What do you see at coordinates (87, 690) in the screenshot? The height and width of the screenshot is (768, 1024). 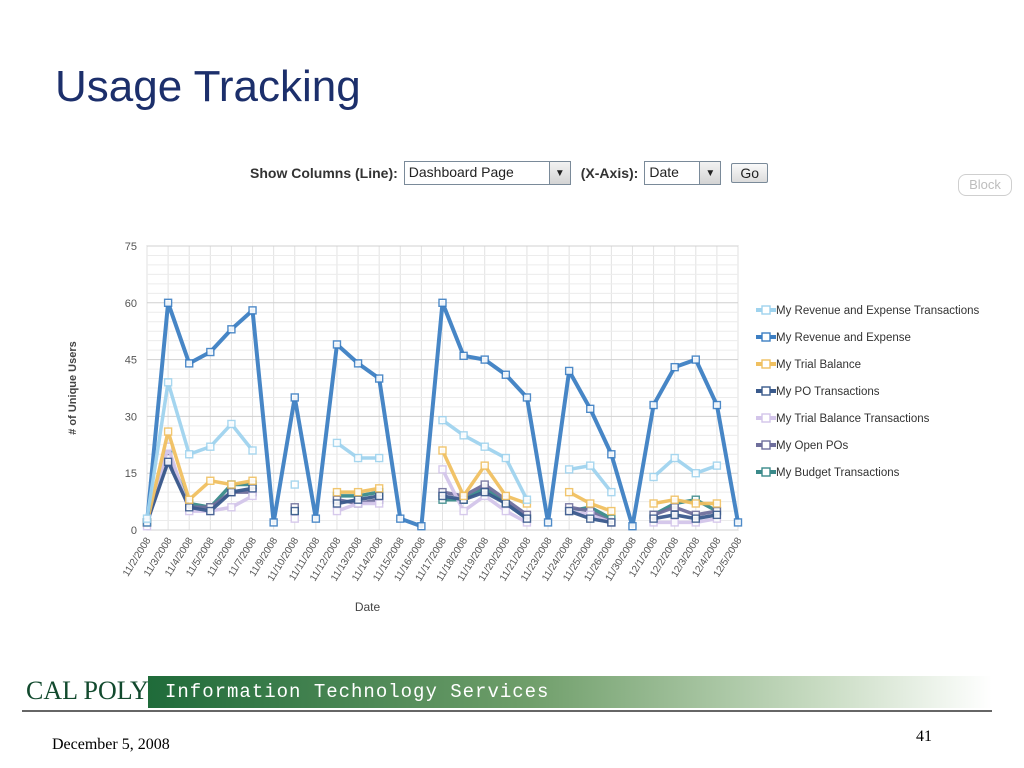 I see `cal-poly-logo: CAL POLY` at bounding box center [87, 690].